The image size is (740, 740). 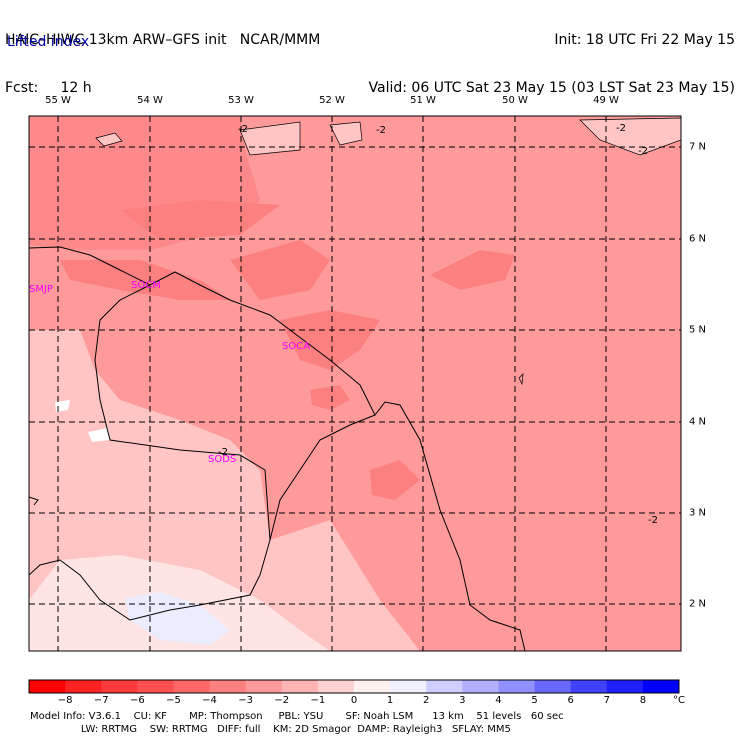 I want to click on colorbar-tick-label: −7, so click(x=101, y=700).